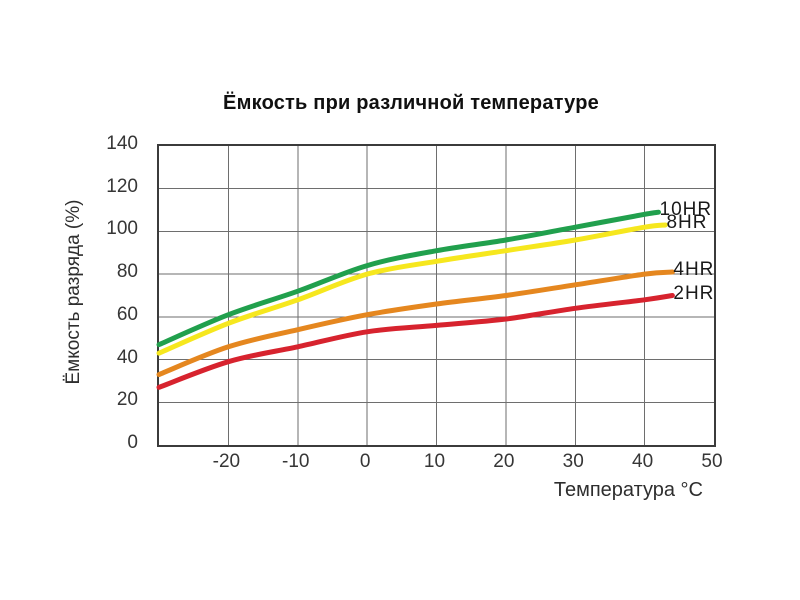 The width and height of the screenshot is (800, 600). I want to click on y-tick-label-40: 40, so click(127, 357).